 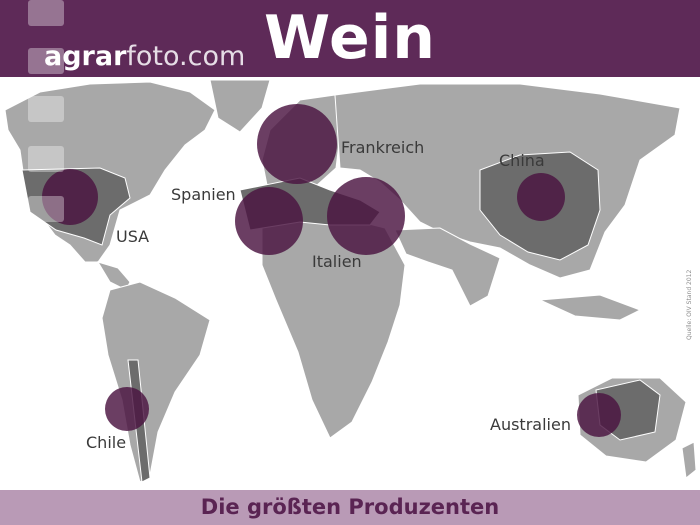 I want to click on page-title: Wein, so click(x=350, y=38).